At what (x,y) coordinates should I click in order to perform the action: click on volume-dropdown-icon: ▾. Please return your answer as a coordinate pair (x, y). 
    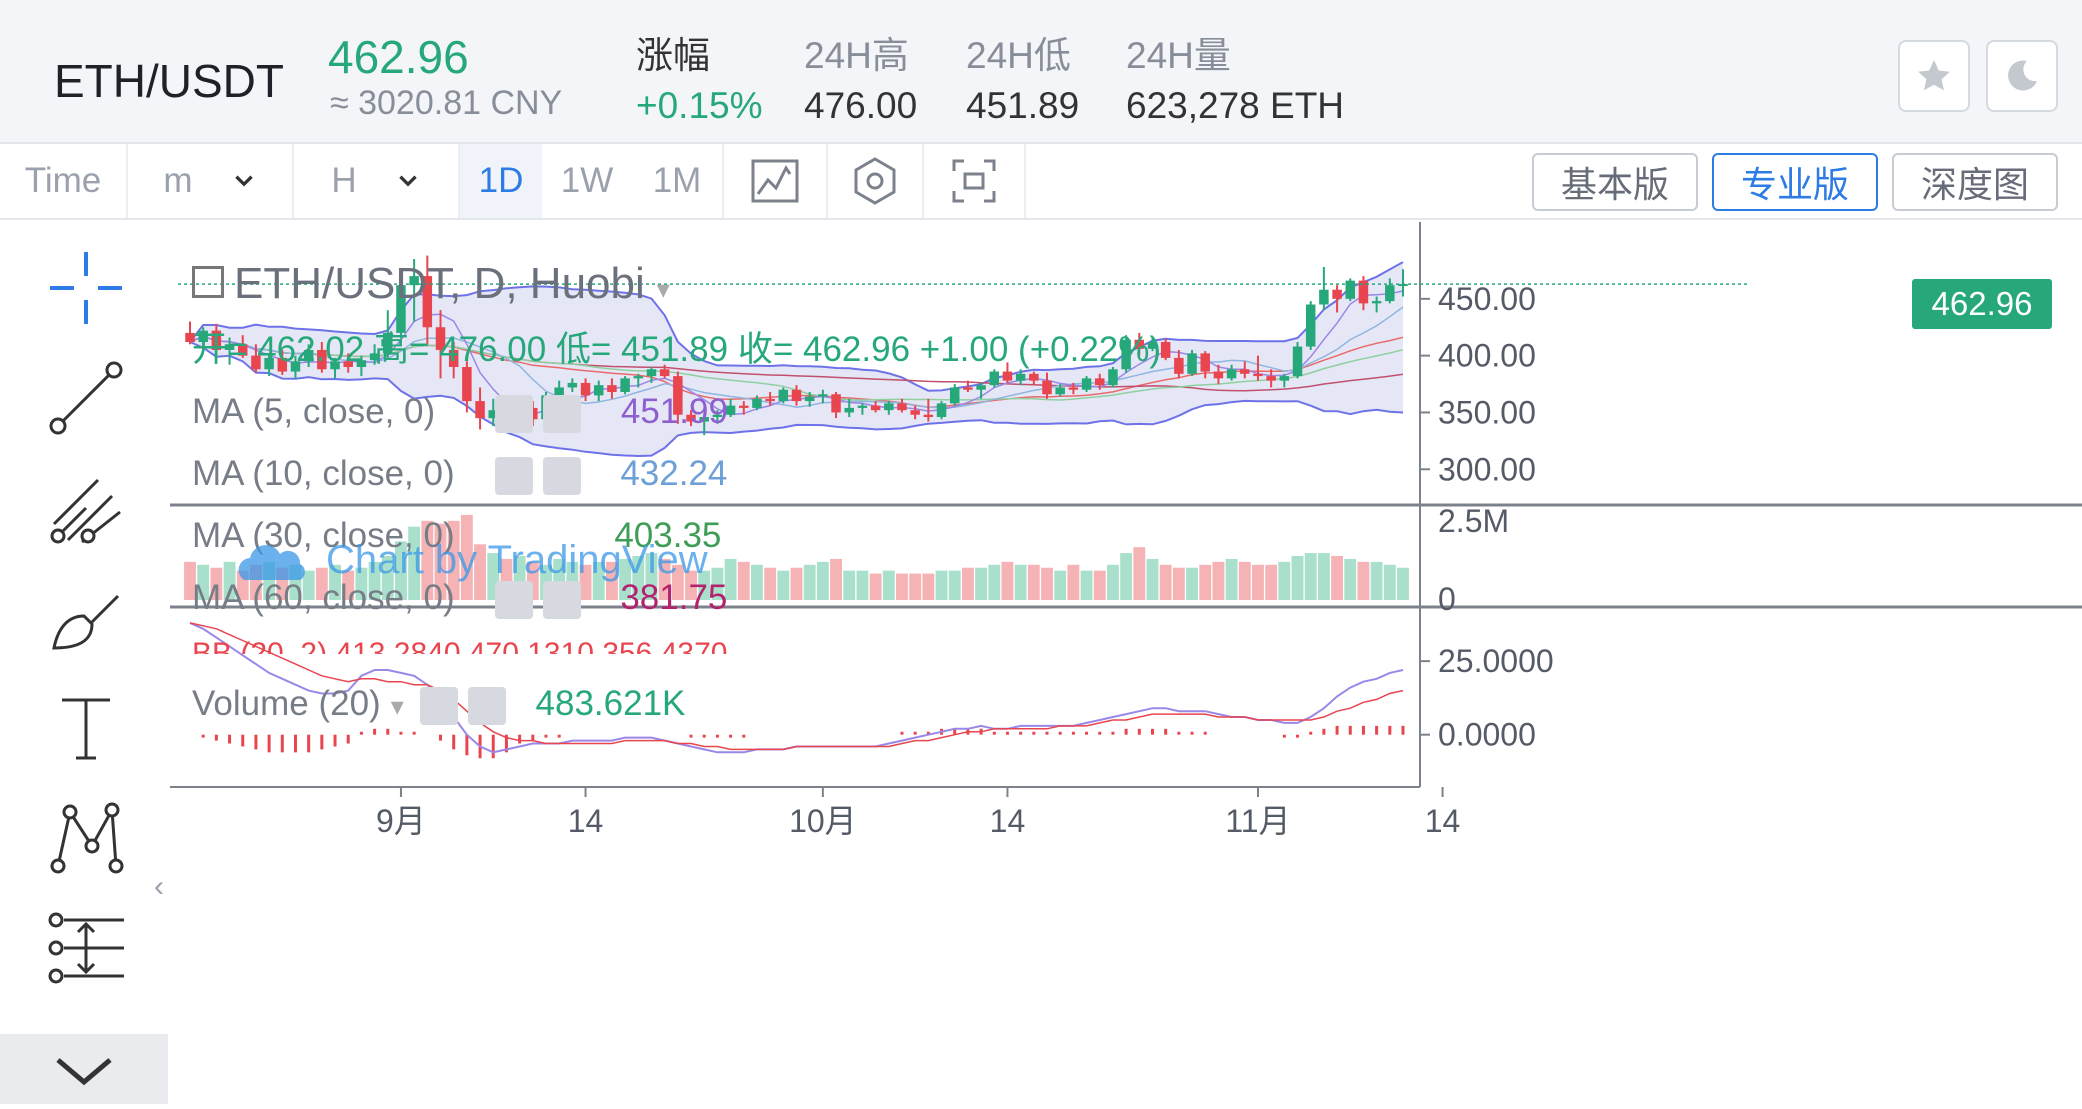
    Looking at the image, I should click on (397, 706).